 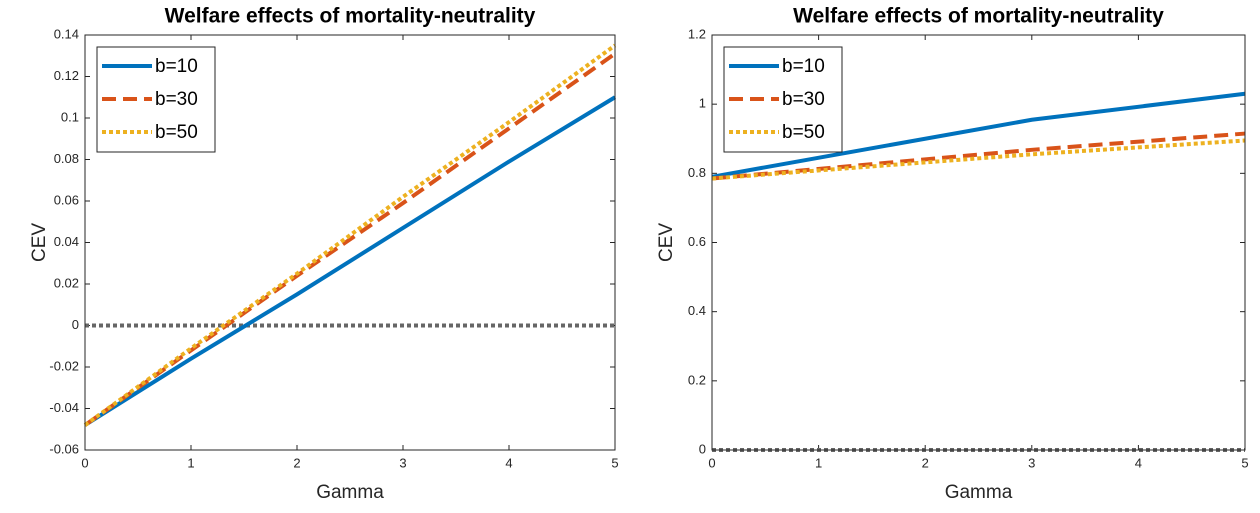 What do you see at coordinates (697, 172) in the screenshot?
I see `y-tick-label: 0.8` at bounding box center [697, 172].